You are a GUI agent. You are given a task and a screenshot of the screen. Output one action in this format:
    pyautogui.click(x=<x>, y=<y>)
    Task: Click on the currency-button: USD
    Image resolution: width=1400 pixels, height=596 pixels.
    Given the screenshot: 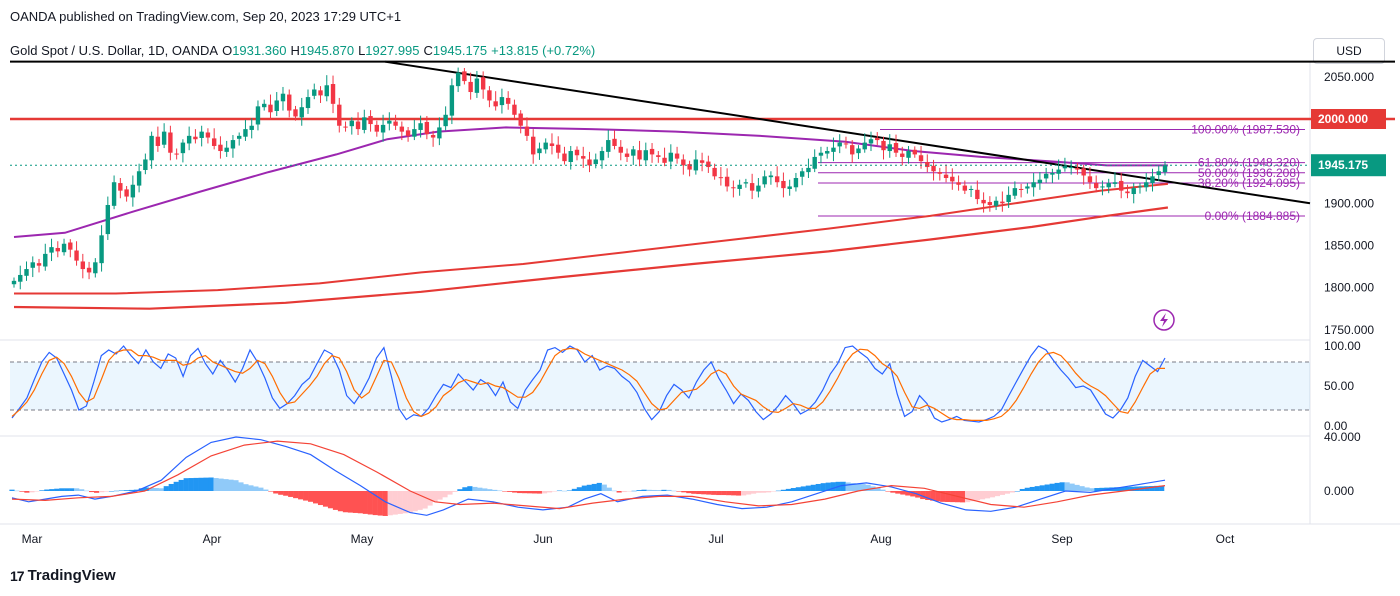 What is the action you would take?
    pyautogui.click(x=1349, y=51)
    